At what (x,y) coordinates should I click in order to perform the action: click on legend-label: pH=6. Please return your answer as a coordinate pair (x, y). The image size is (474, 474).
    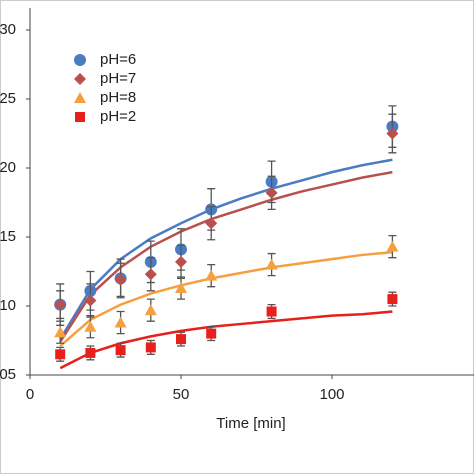
    Looking at the image, I should click on (118, 59).